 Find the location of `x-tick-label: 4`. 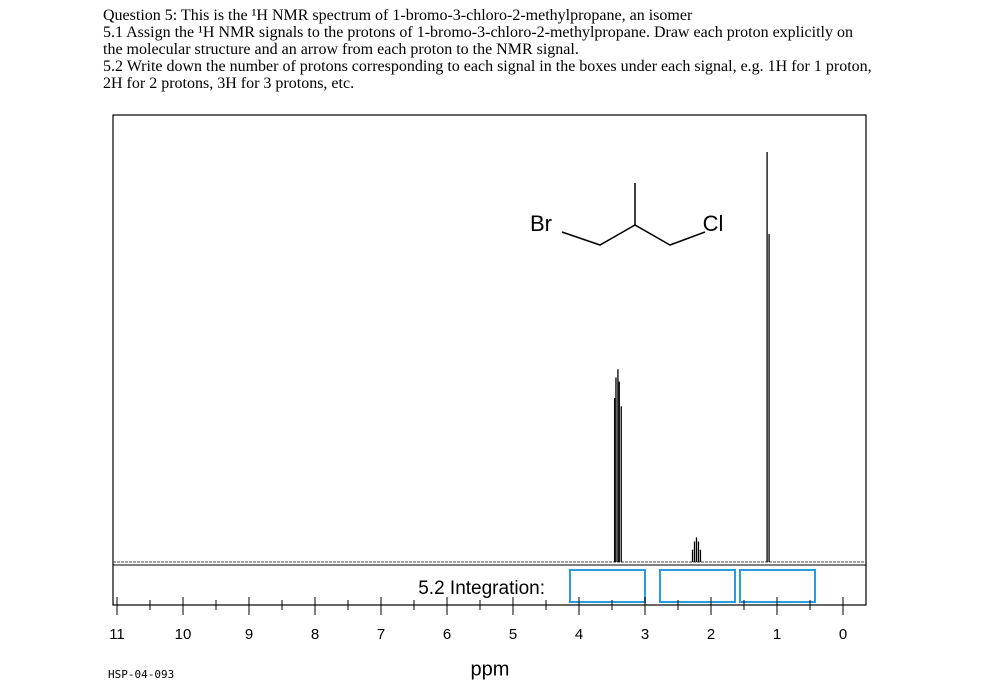

x-tick-label: 4 is located at coordinates (579, 634).